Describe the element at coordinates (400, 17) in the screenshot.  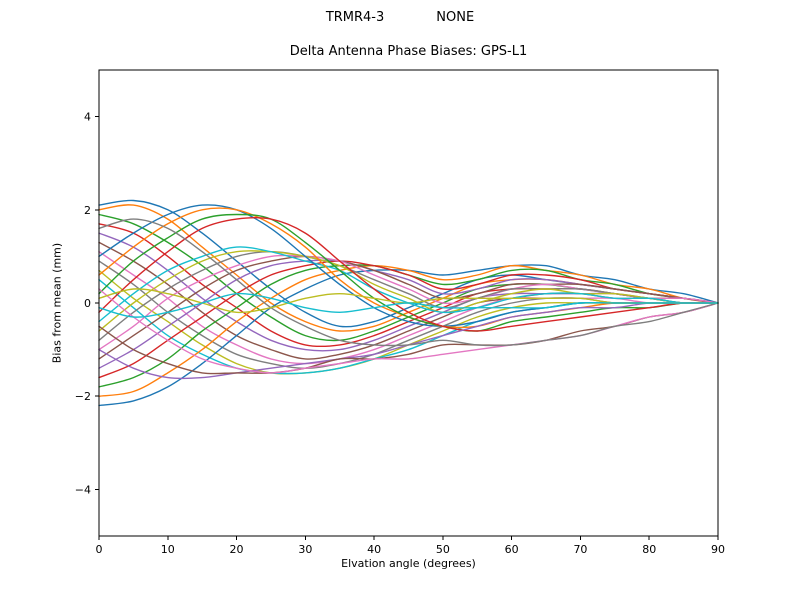
I see `figure-suptitle: TRMR4-3 NONE` at that location.